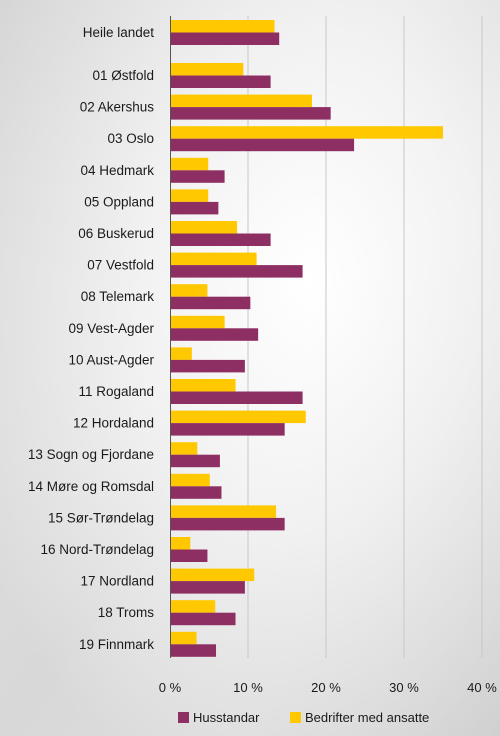  I want to click on category-label: 11 Rogaland, so click(116, 391).